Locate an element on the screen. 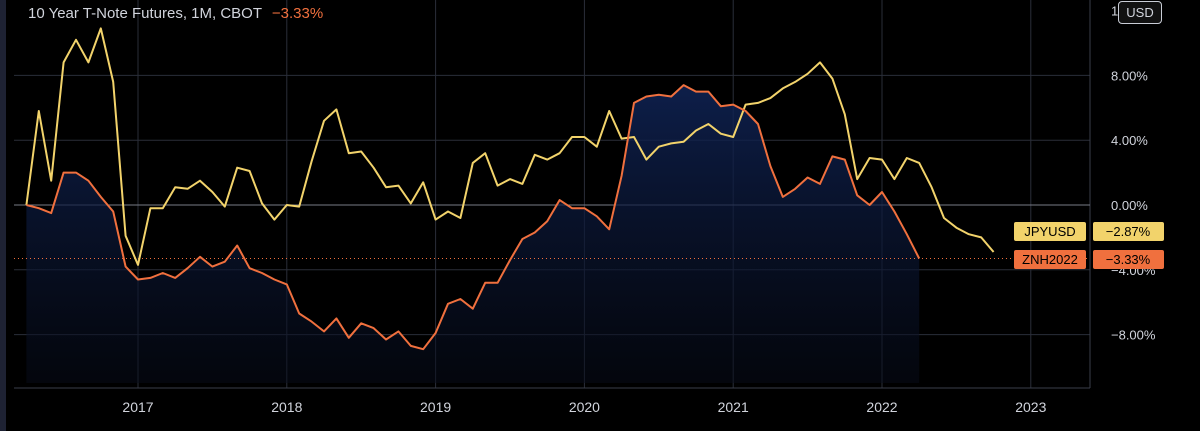 This screenshot has width=1200, height=431. y-tick-label: 8.00% is located at coordinates (1129, 75).